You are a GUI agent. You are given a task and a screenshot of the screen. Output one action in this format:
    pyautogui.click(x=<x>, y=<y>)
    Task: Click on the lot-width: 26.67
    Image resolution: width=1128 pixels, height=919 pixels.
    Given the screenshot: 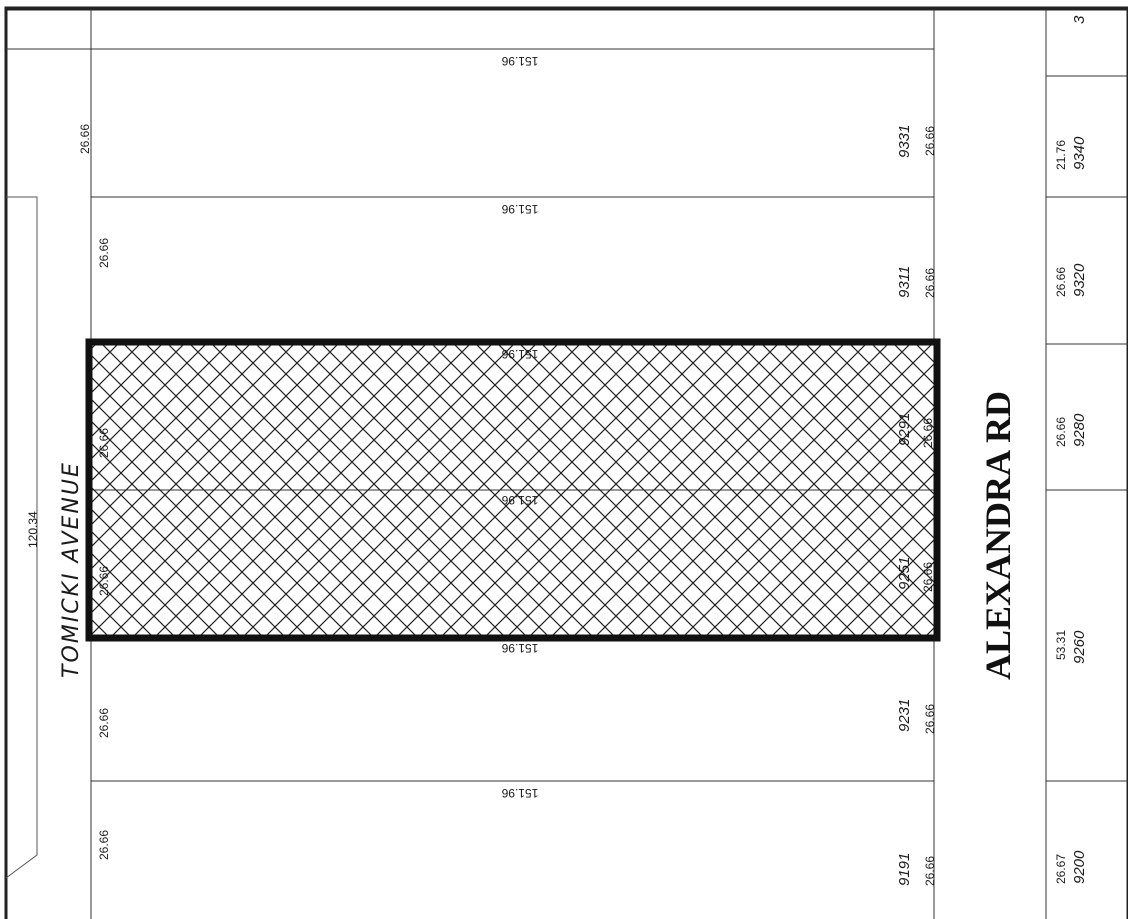 What is the action you would take?
    pyautogui.click(x=1061, y=869)
    